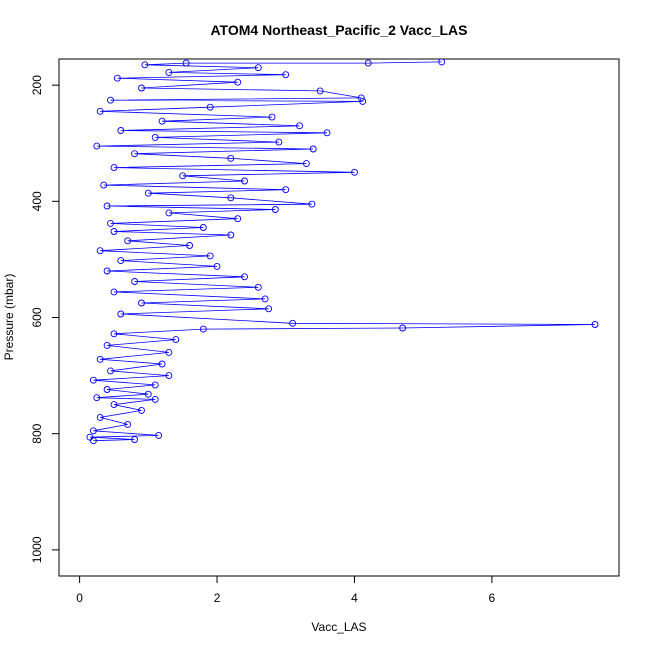 This screenshot has height=650, width=650. Describe the element at coordinates (338, 30) in the screenshot. I see `chart-title: ATOM4 Northeast_Pacific_2 Vacc_LAS` at that location.